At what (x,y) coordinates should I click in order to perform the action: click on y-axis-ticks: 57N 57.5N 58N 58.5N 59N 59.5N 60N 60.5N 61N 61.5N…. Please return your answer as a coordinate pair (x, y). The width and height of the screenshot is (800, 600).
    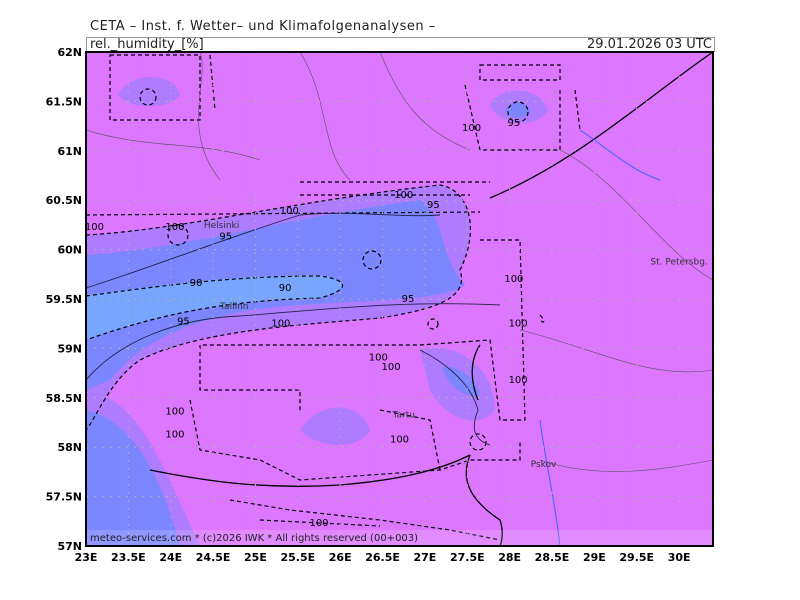
    Looking at the image, I should click on (64, 299).